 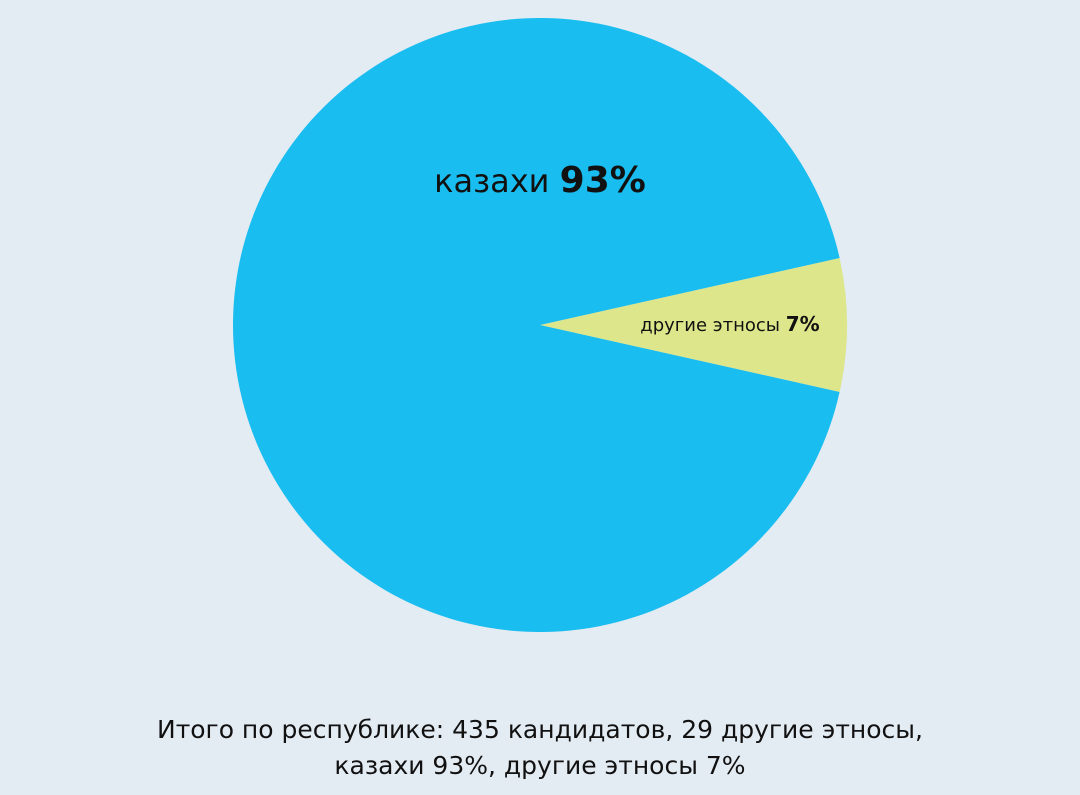 What do you see at coordinates (603, 180) in the screenshot?
I see `slice-label-value-0: 93%` at bounding box center [603, 180].